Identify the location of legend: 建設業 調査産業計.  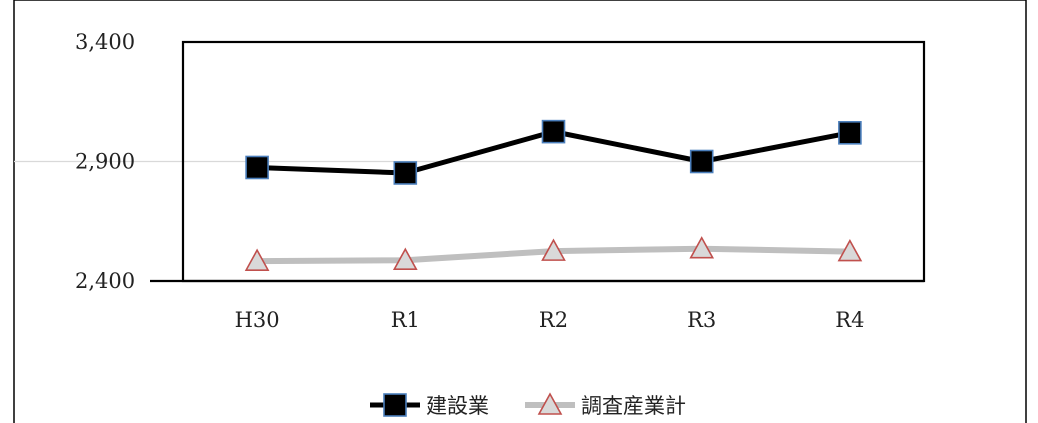
(528, 405).